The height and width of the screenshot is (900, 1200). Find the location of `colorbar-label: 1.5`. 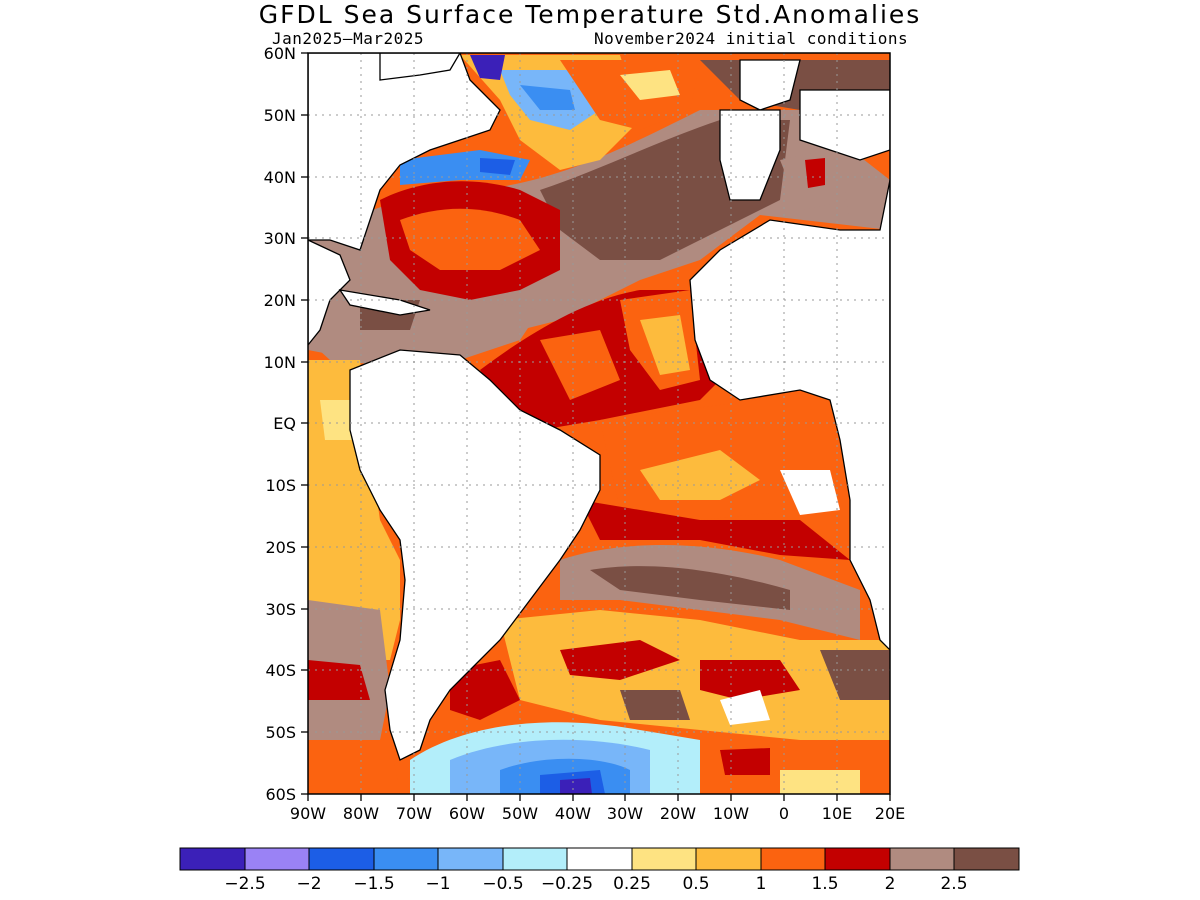

colorbar-label: 1.5 is located at coordinates (824, 884).